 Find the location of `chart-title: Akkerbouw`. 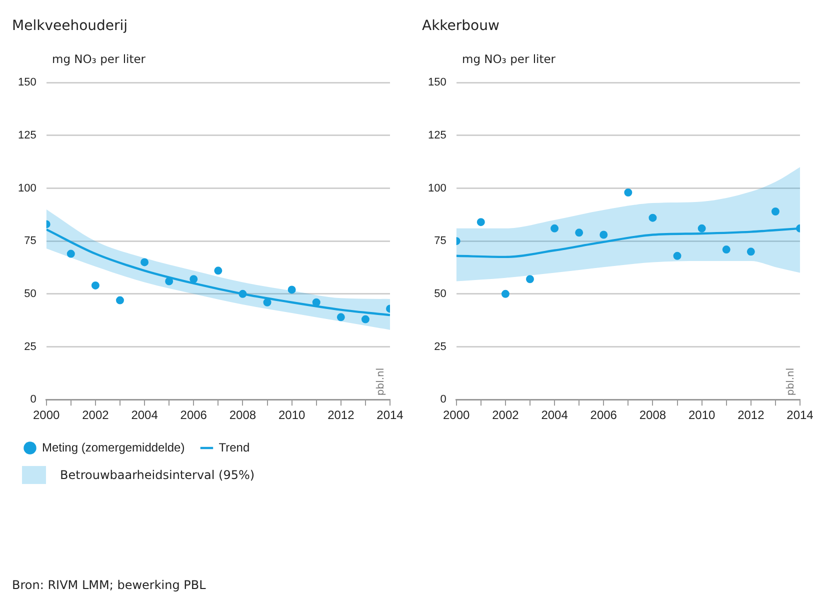

chart-title: Akkerbouw is located at coordinates (461, 27).